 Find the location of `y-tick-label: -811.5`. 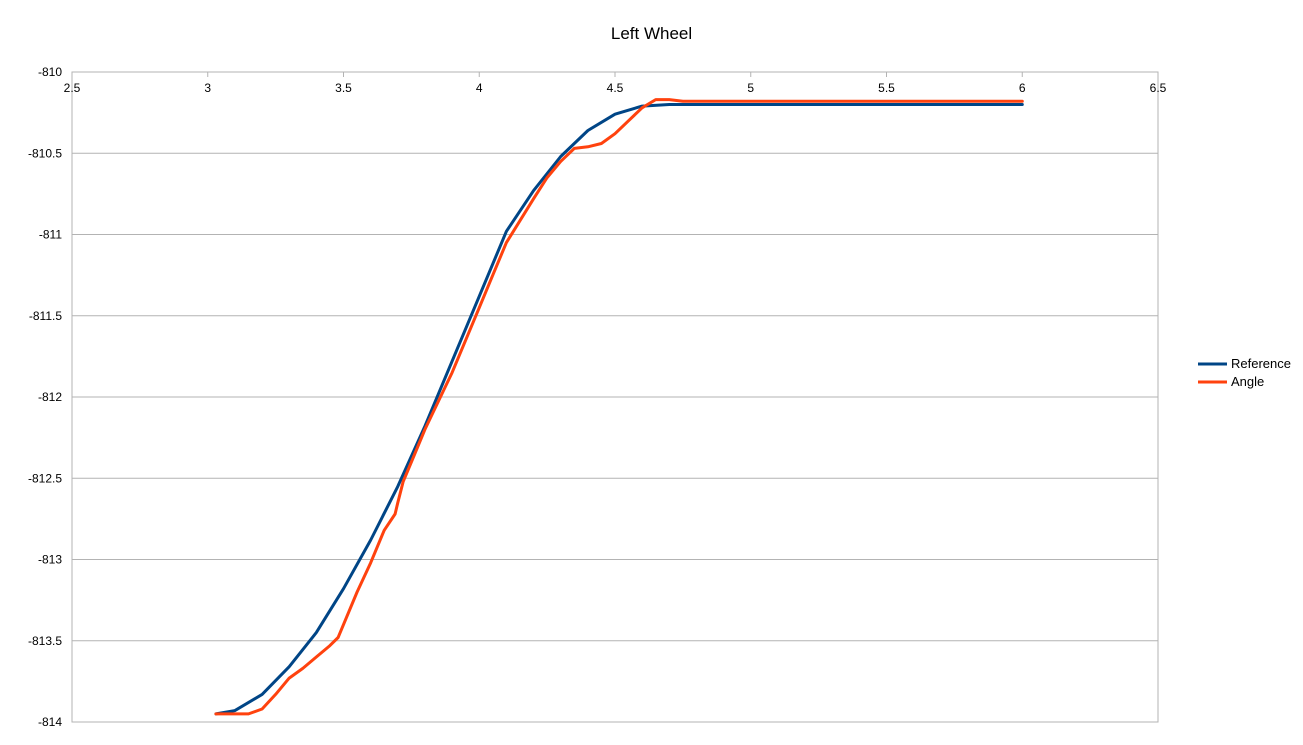

y-tick-label: -811.5 is located at coordinates (45, 316).